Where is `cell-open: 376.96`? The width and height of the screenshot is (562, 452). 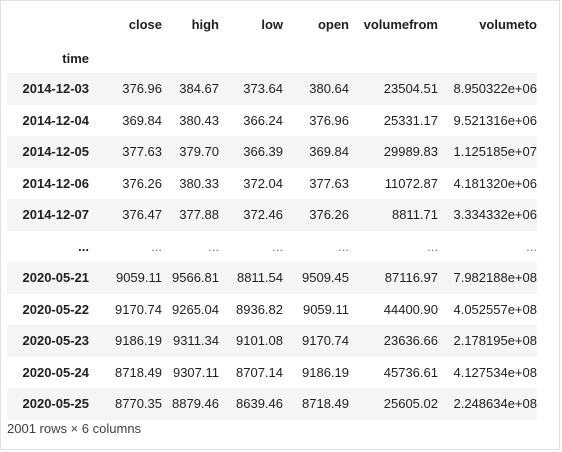
cell-open: 376.96 is located at coordinates (329, 120).